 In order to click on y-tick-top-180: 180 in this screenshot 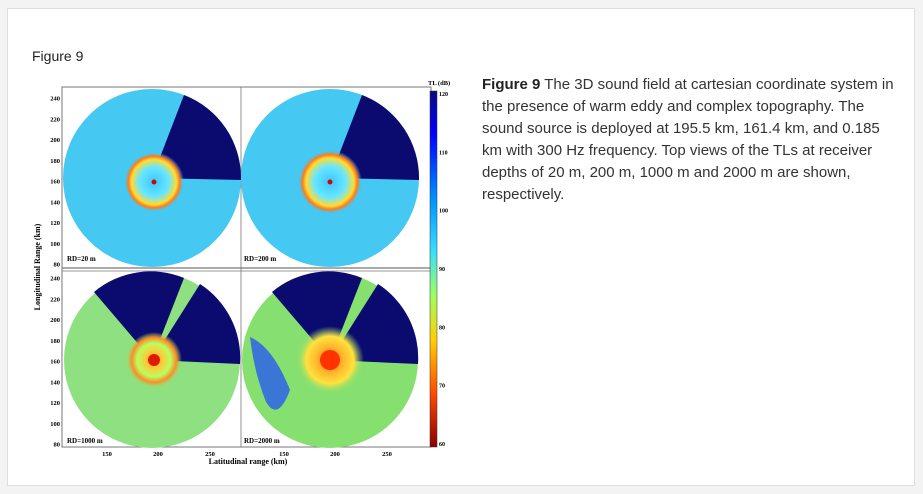, I will do `click(55, 161)`.